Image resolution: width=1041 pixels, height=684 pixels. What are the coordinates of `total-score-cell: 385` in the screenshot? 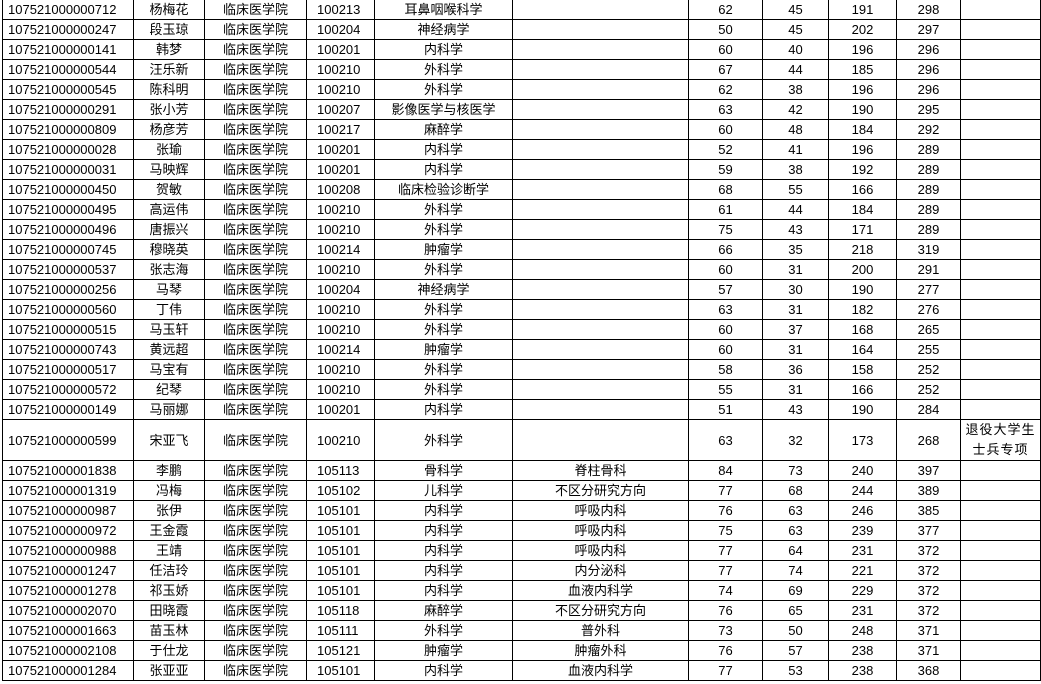 It's located at (928, 510).